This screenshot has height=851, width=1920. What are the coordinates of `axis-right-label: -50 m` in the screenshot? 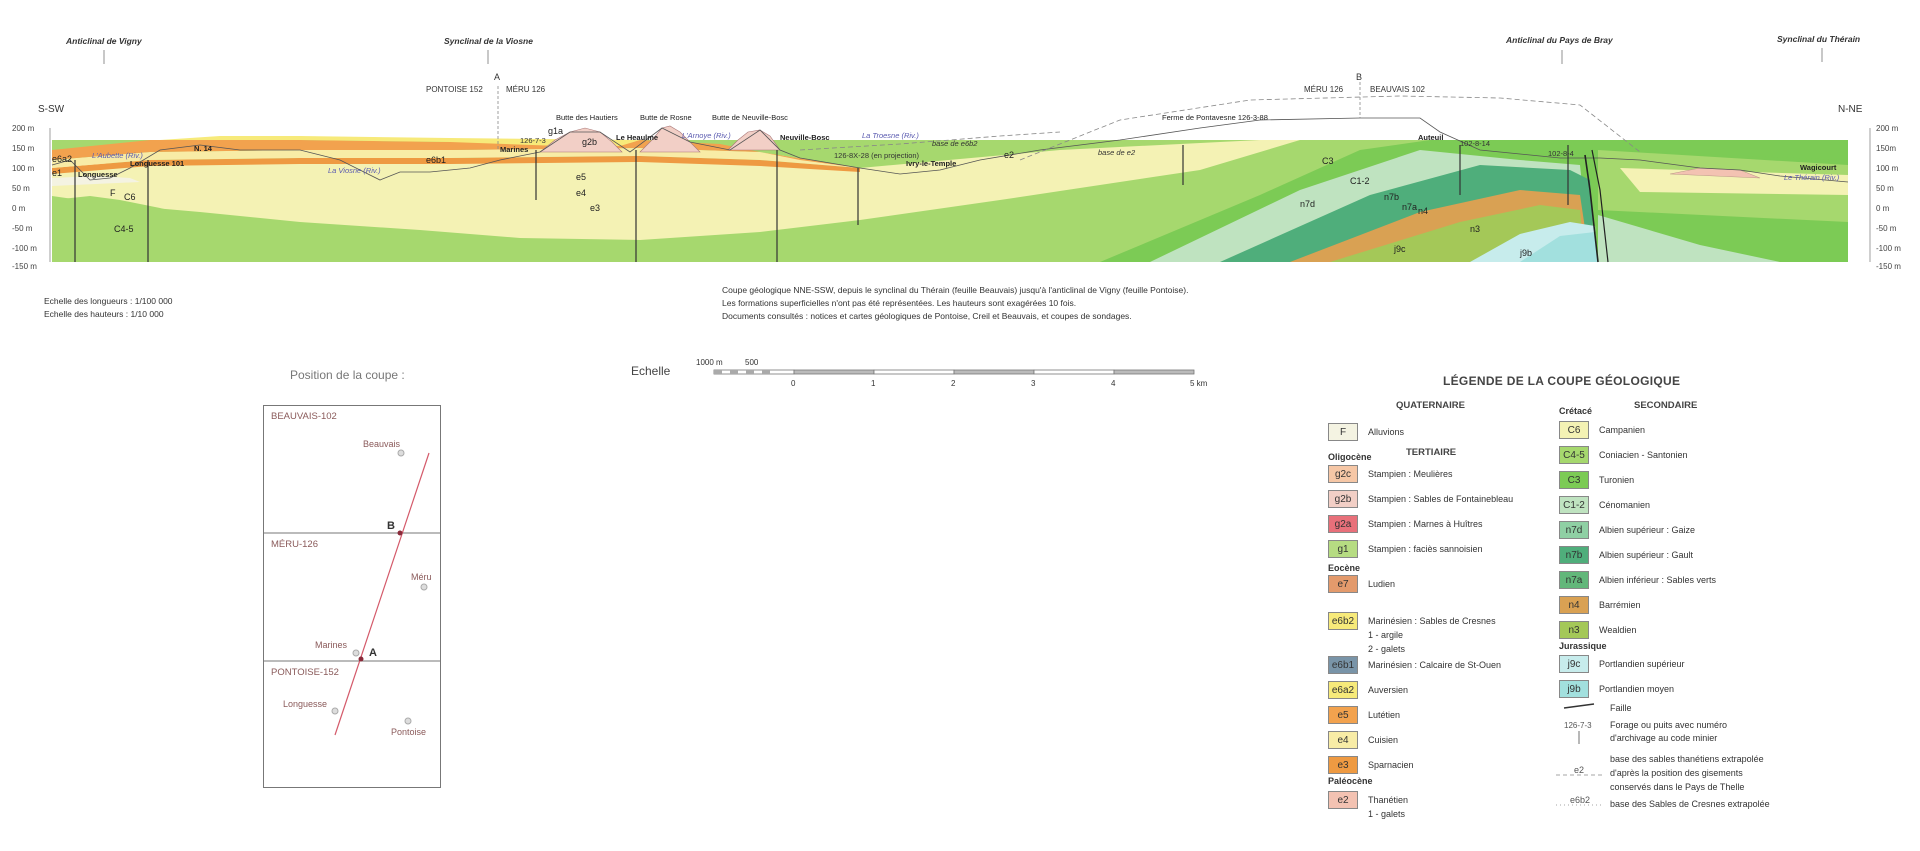 It's located at (1886, 228).